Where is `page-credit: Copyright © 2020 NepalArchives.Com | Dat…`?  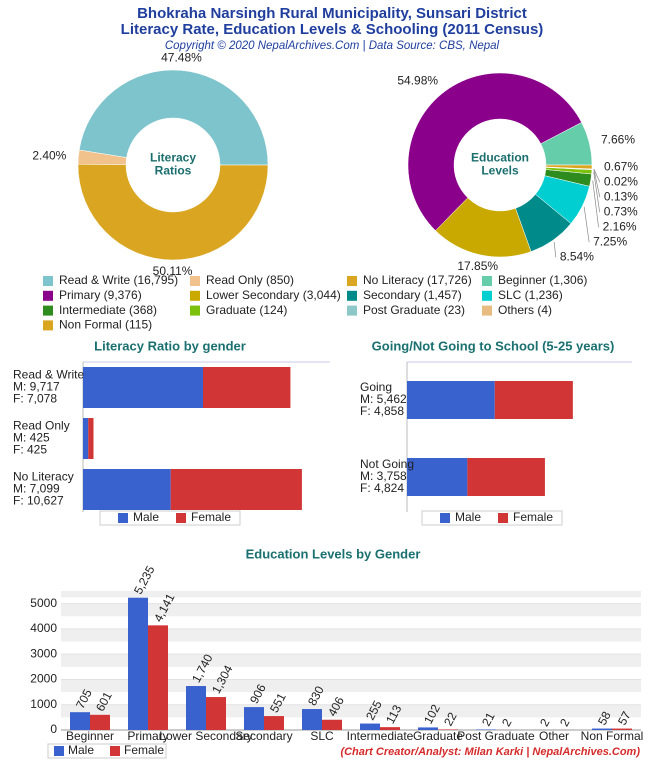 page-credit: Copyright © 2020 NepalArchives.Com | Dat… is located at coordinates (332, 46).